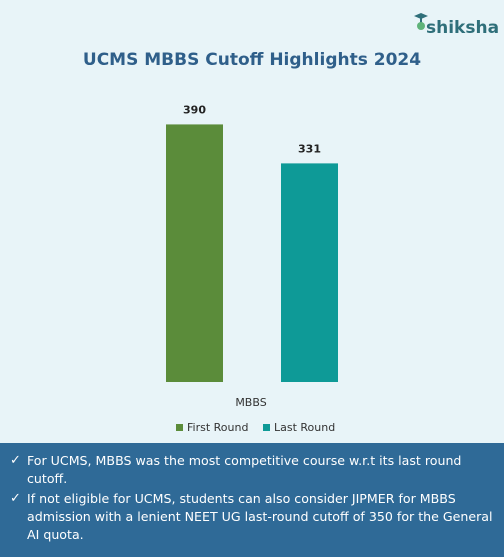 The width and height of the screenshot is (504, 557). What do you see at coordinates (194, 109) in the screenshot?
I see `data-label-first-round: 390` at bounding box center [194, 109].